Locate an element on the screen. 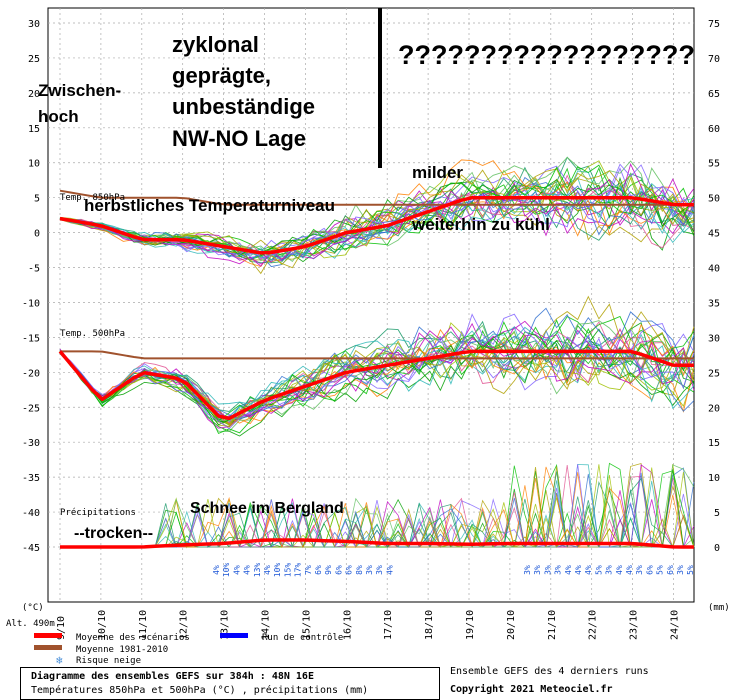  left-tick-label: 10 is located at coordinates (34, 164).